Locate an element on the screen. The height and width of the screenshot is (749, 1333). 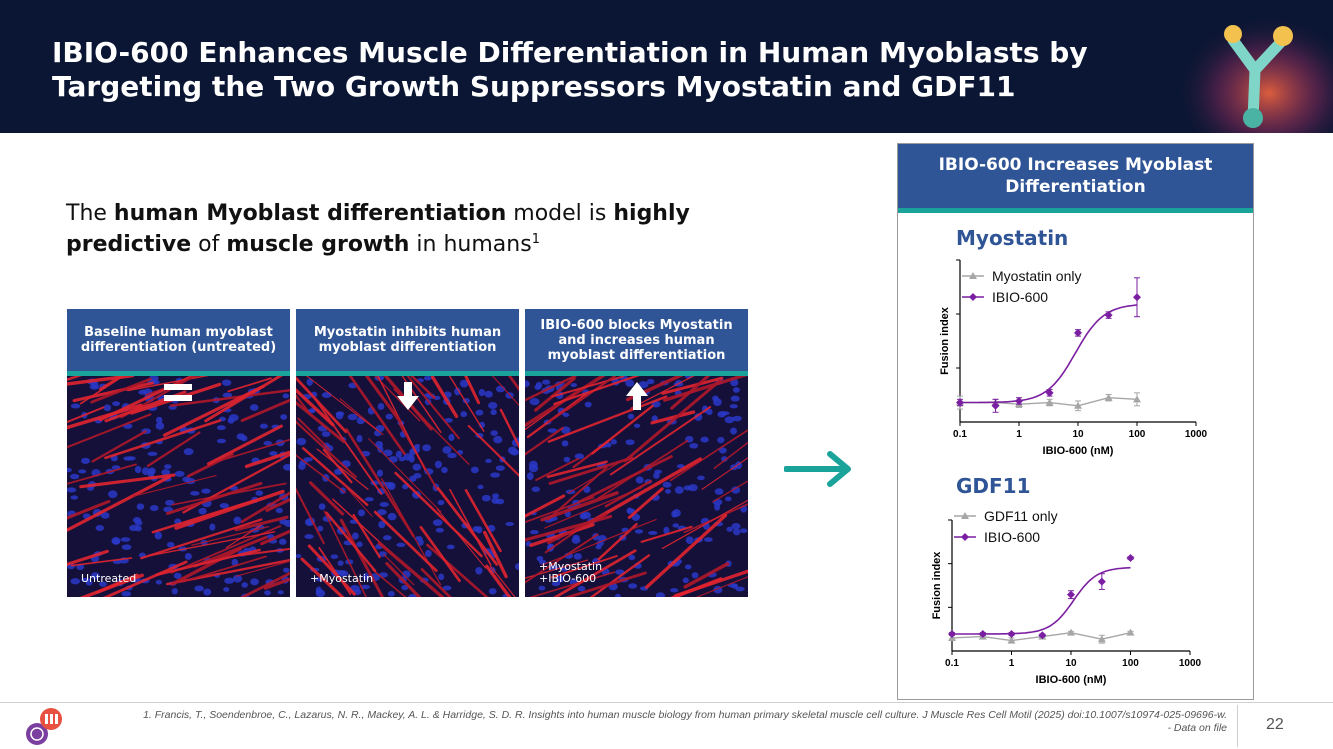
intro-bold-1: human Myoblast differentiation is located at coordinates (310, 213).